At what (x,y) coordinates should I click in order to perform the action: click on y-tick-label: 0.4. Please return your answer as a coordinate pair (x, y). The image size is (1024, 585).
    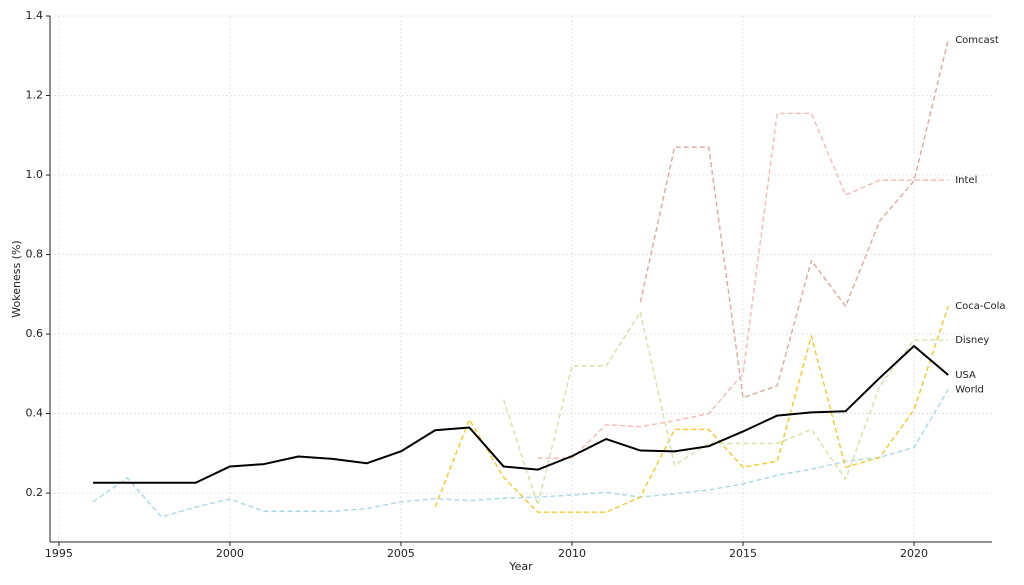
    Looking at the image, I should click on (35, 413).